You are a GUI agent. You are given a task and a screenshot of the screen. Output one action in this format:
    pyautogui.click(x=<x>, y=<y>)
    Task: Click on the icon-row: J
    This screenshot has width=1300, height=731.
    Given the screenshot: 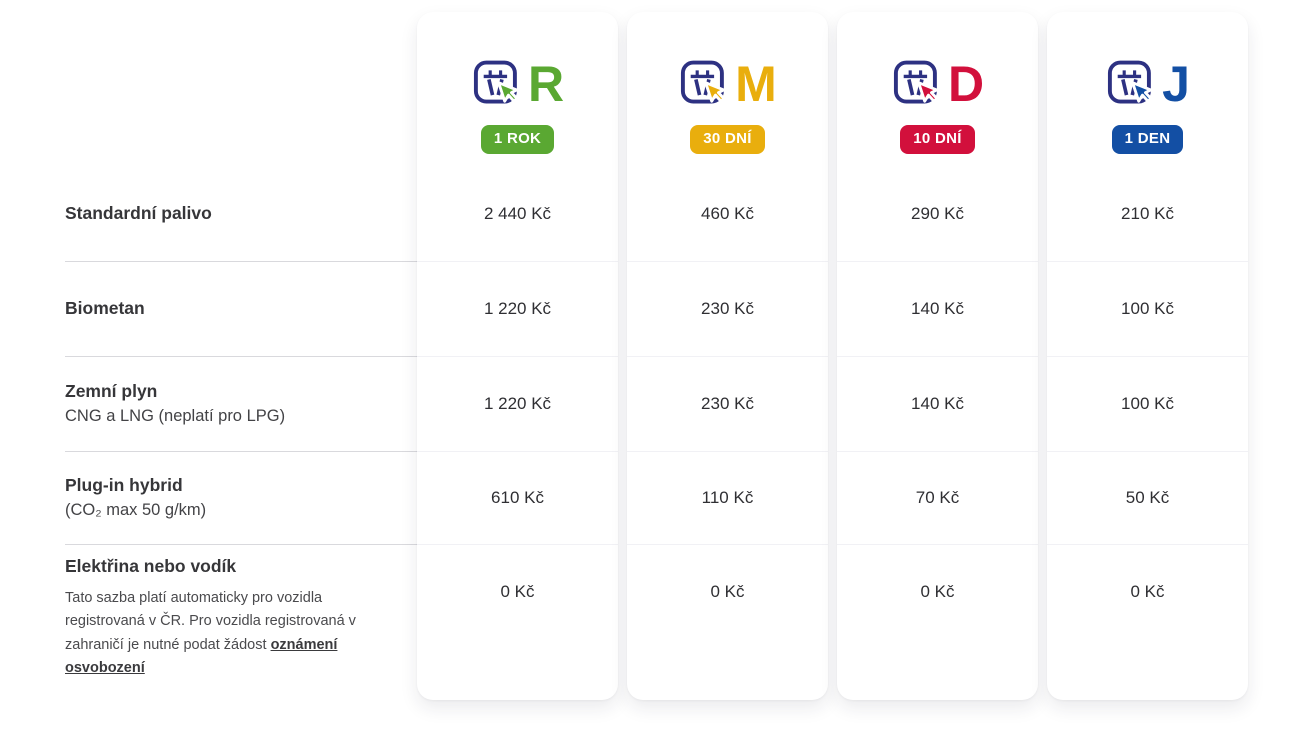 What is the action you would take?
    pyautogui.click(x=1148, y=84)
    